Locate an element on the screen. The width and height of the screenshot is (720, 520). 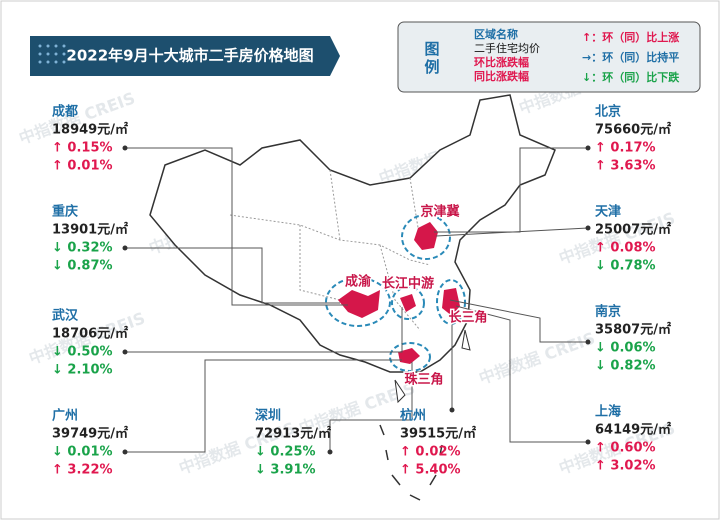
title-banner is located at coordinates (185, 56).